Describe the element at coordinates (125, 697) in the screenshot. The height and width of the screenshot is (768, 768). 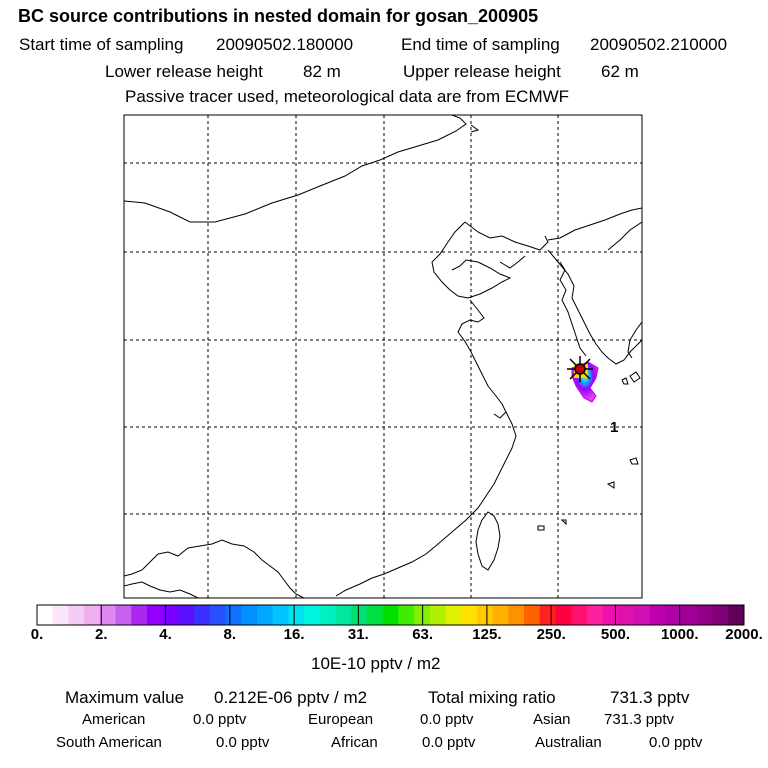
I see `max-value-label: Maximum value` at that location.